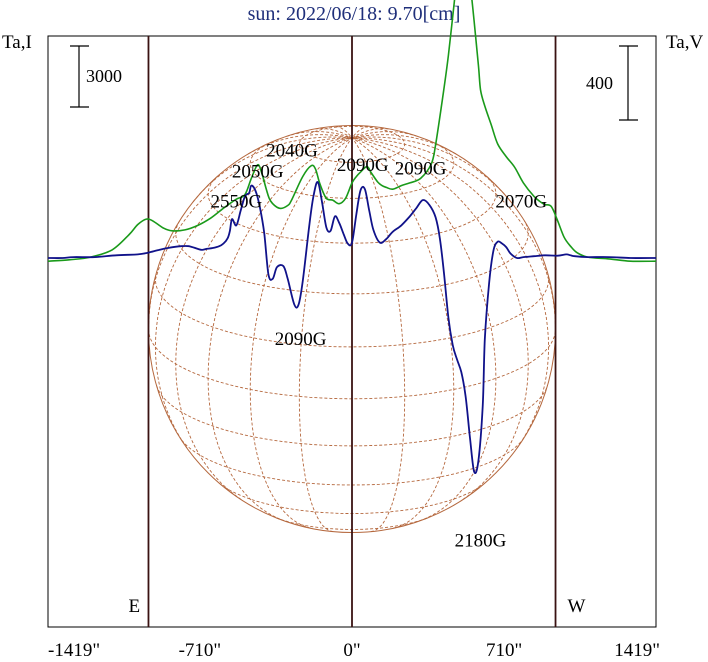  I want to click on x-tick-label: -1419", so click(74, 650).